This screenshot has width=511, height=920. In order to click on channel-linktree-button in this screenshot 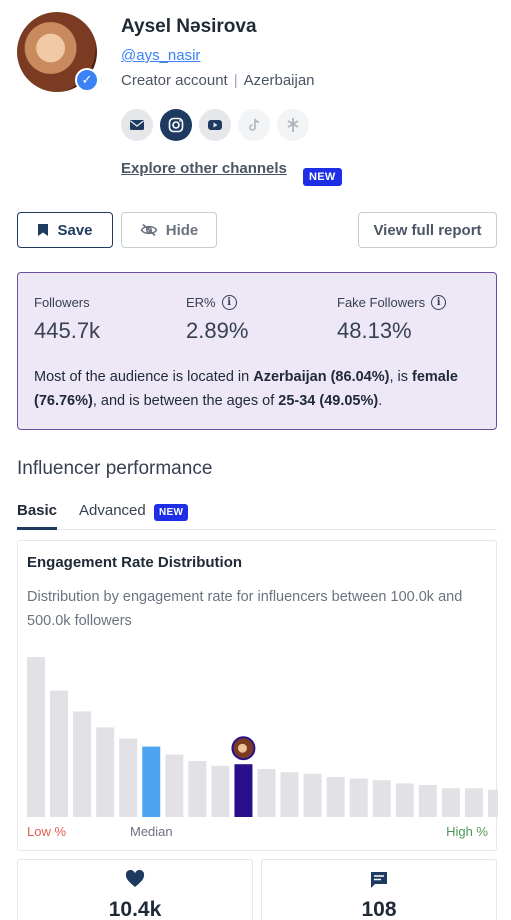, I will do `click(293, 125)`.